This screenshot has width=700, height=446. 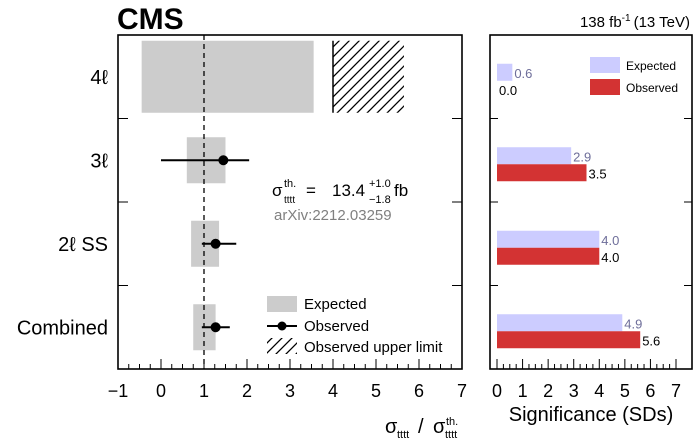 What do you see at coordinates (451, 435) in the screenshot?
I see `xsec-axis-sub-2: tttt` at bounding box center [451, 435].